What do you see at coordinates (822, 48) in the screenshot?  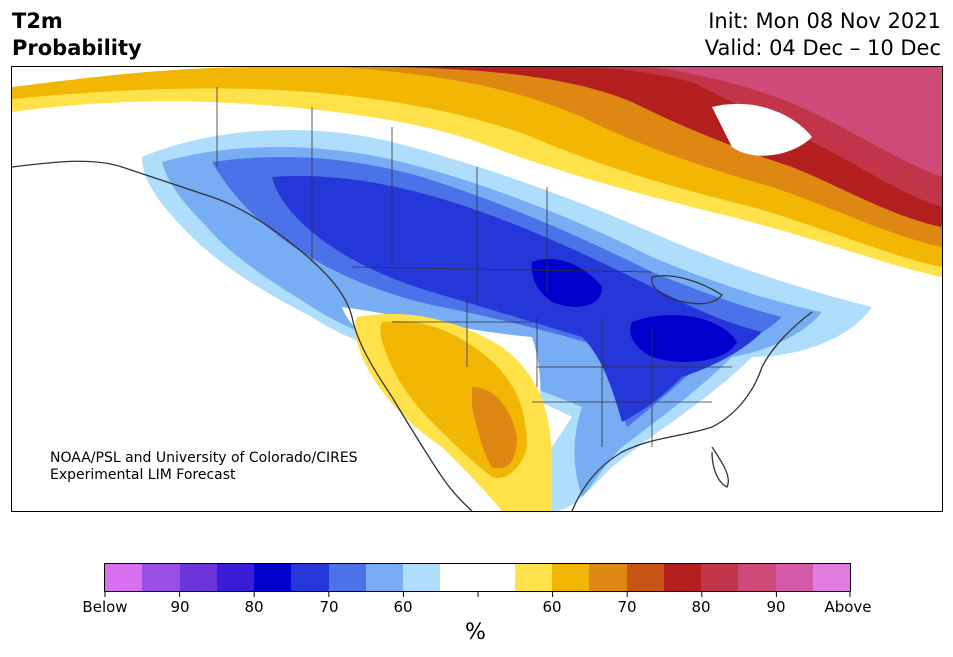 I see `valid-range: Valid: 04 Dec – 10 Dec` at bounding box center [822, 48].